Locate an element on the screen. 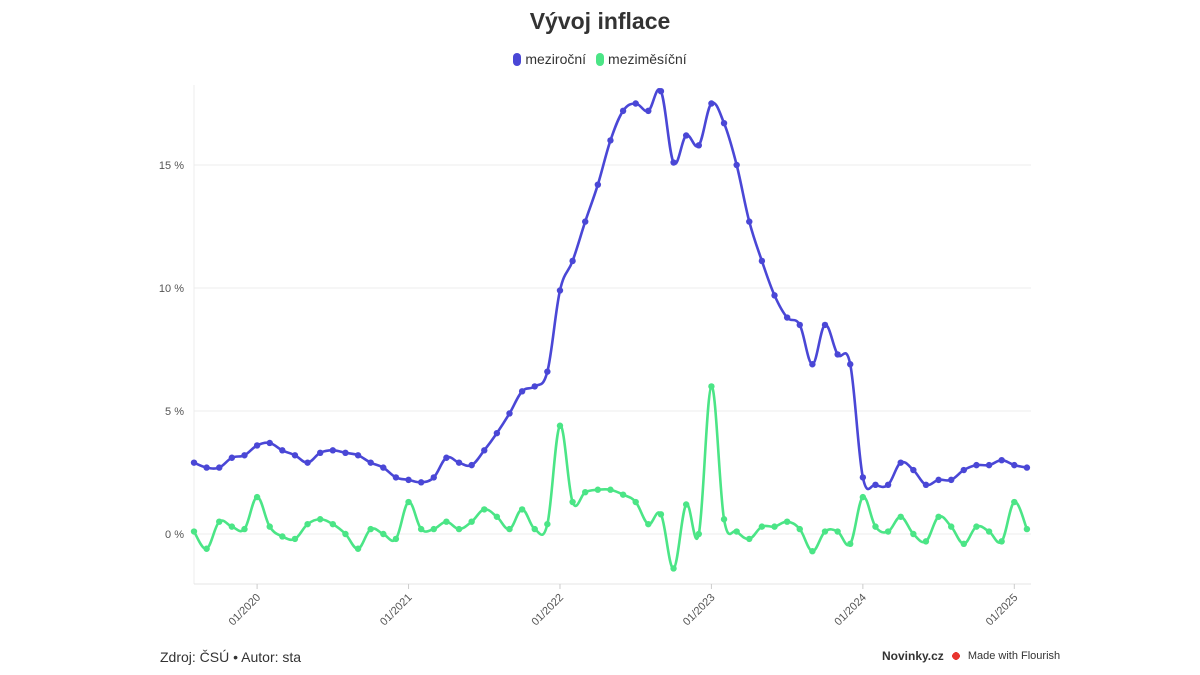  x-tick-label: 01/2022 is located at coordinates (547, 610).